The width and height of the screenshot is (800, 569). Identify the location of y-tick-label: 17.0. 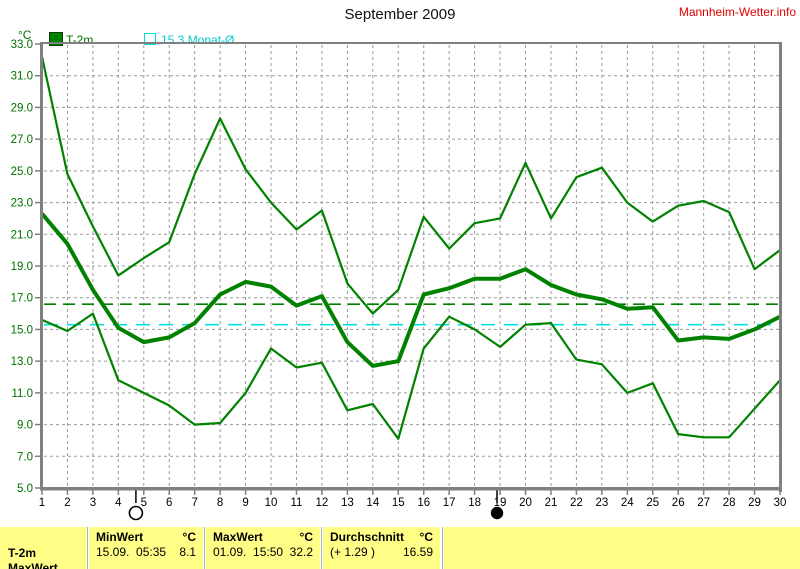
(22, 299).